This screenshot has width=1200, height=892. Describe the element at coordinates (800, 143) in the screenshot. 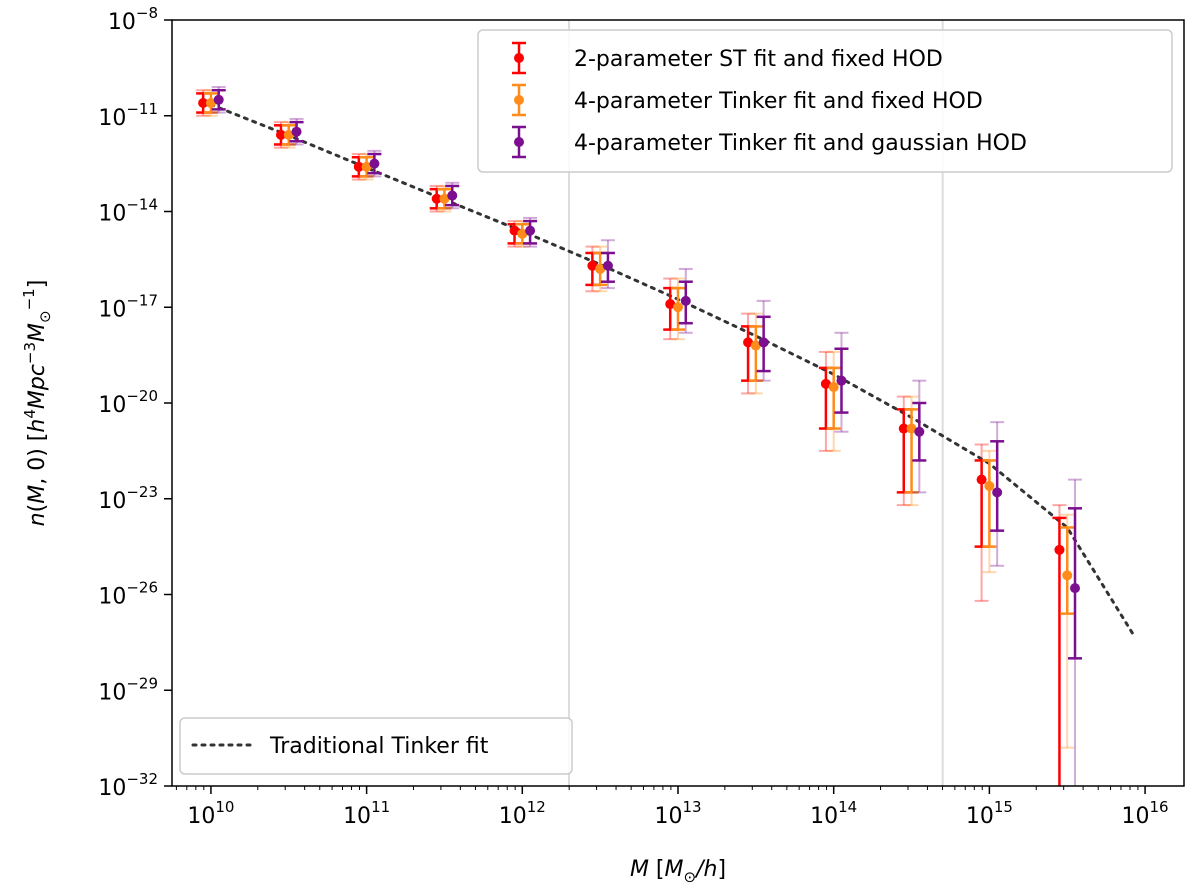

I see `legend-label: 4-parameter Tinker fit and gaussian HOD` at that location.